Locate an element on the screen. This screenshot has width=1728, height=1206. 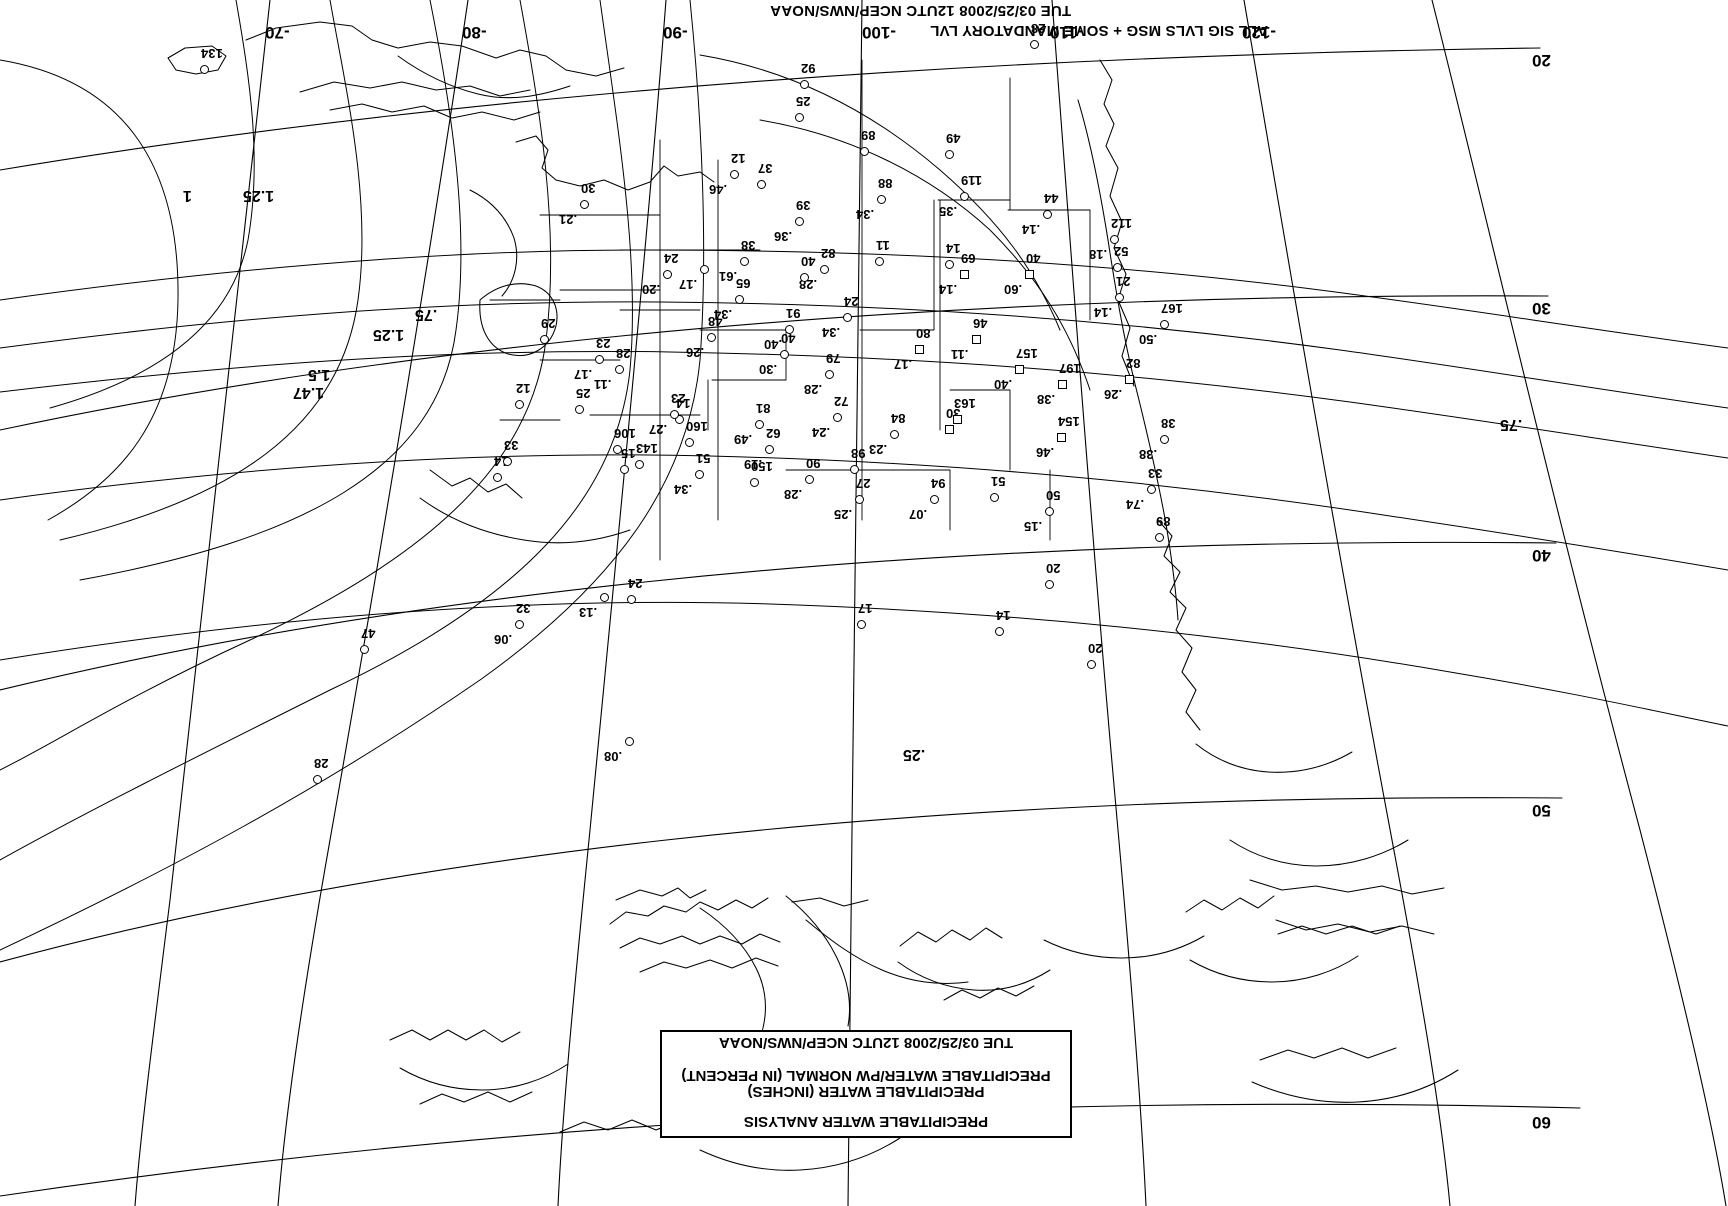
station-precipitable-water-inches: .17 is located at coordinates (903, 364).